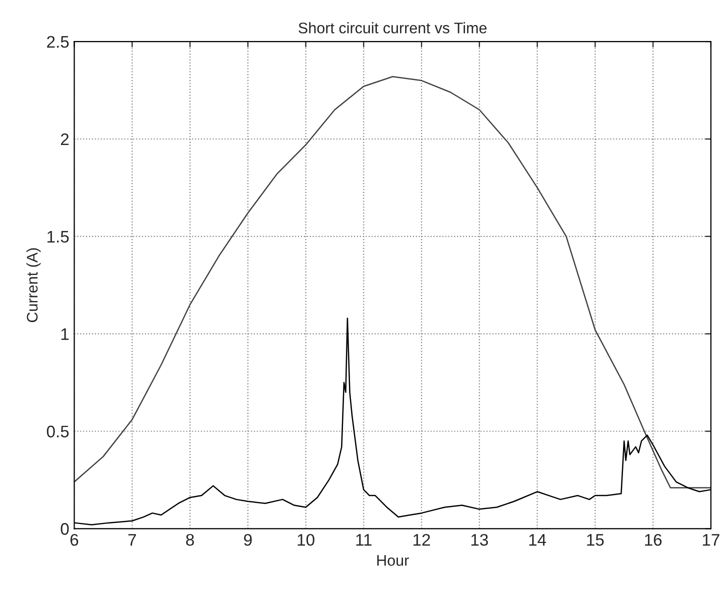  I want to click on y-tick-label: 2.5, so click(58, 42).